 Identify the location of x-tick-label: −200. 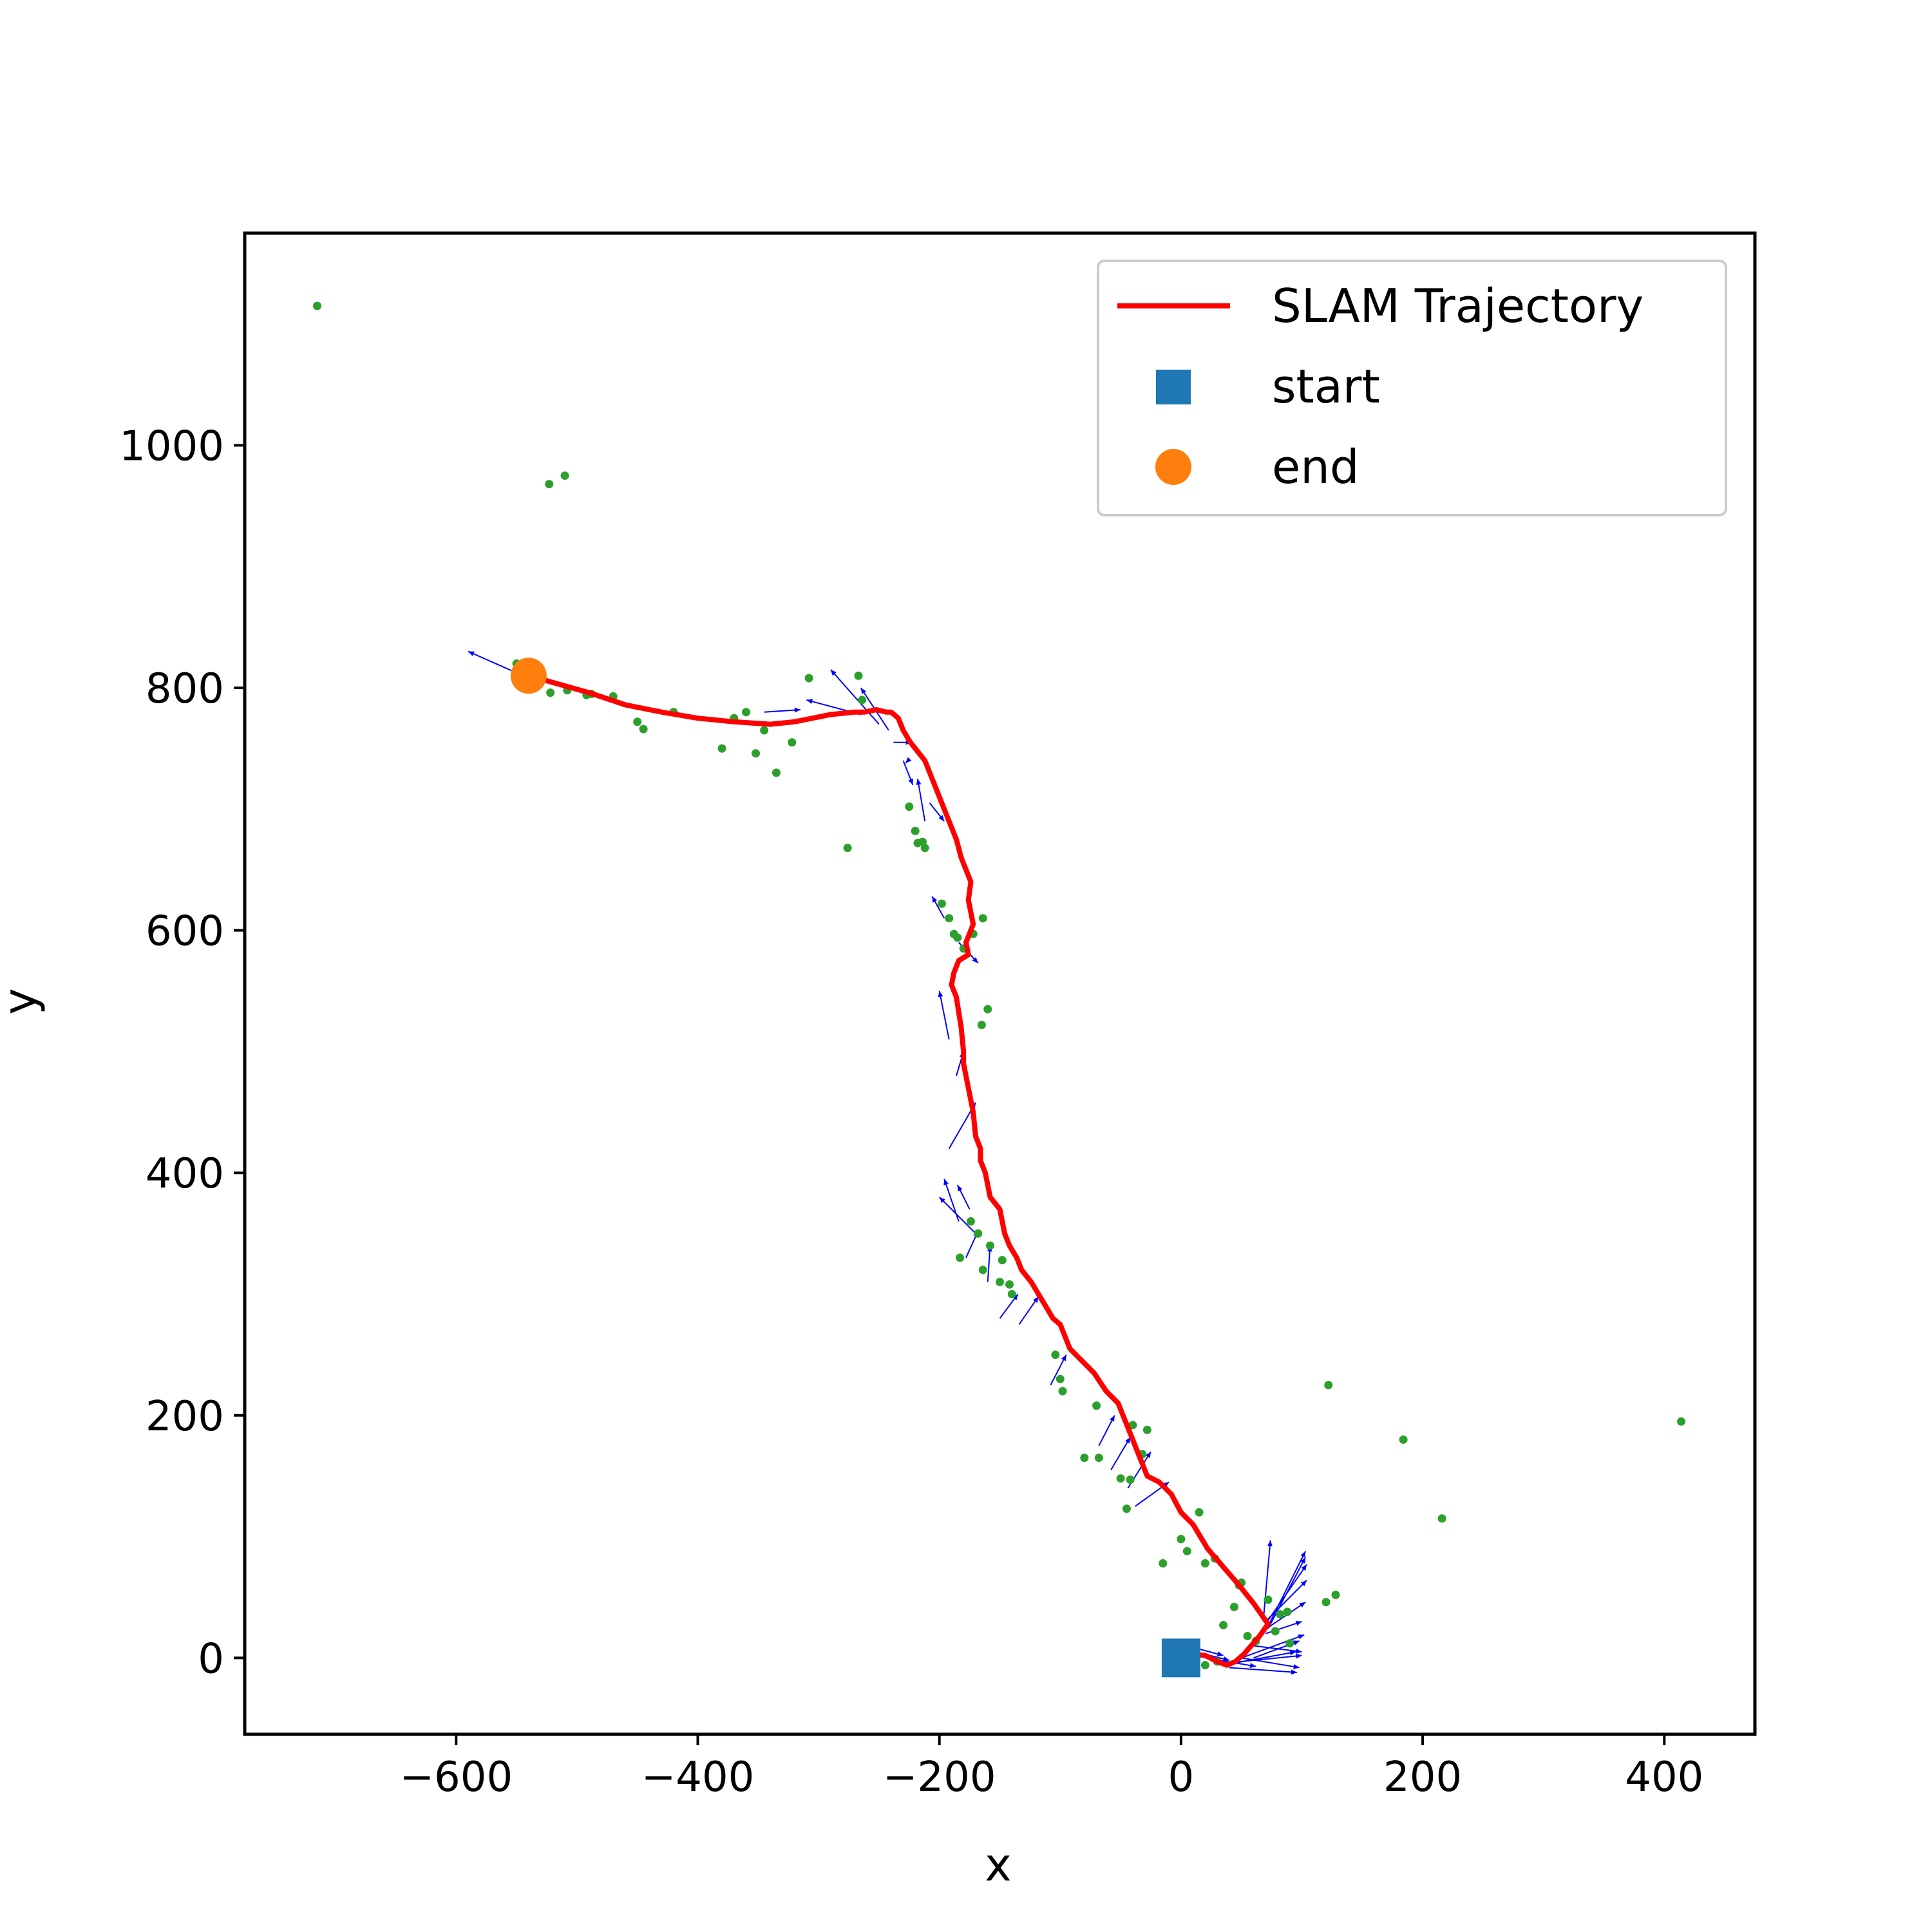
(940, 1777).